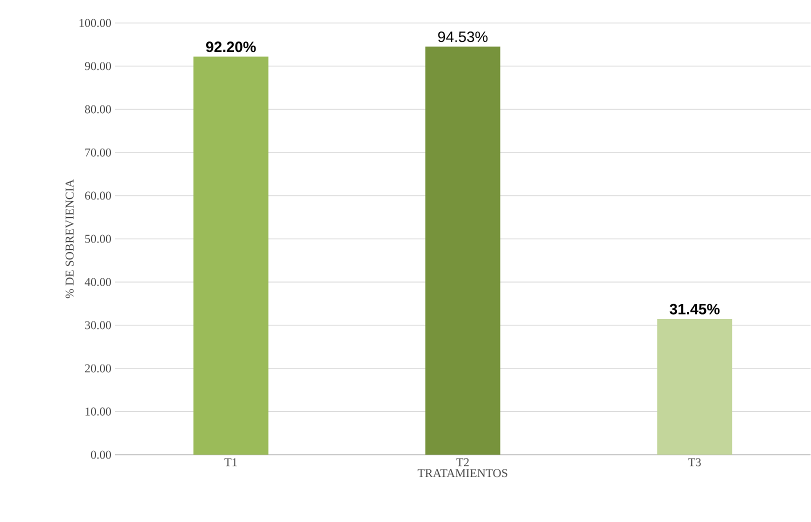 The image size is (811, 522). Describe the element at coordinates (98, 152) in the screenshot. I see `y-tick-label: 70.00` at that location.